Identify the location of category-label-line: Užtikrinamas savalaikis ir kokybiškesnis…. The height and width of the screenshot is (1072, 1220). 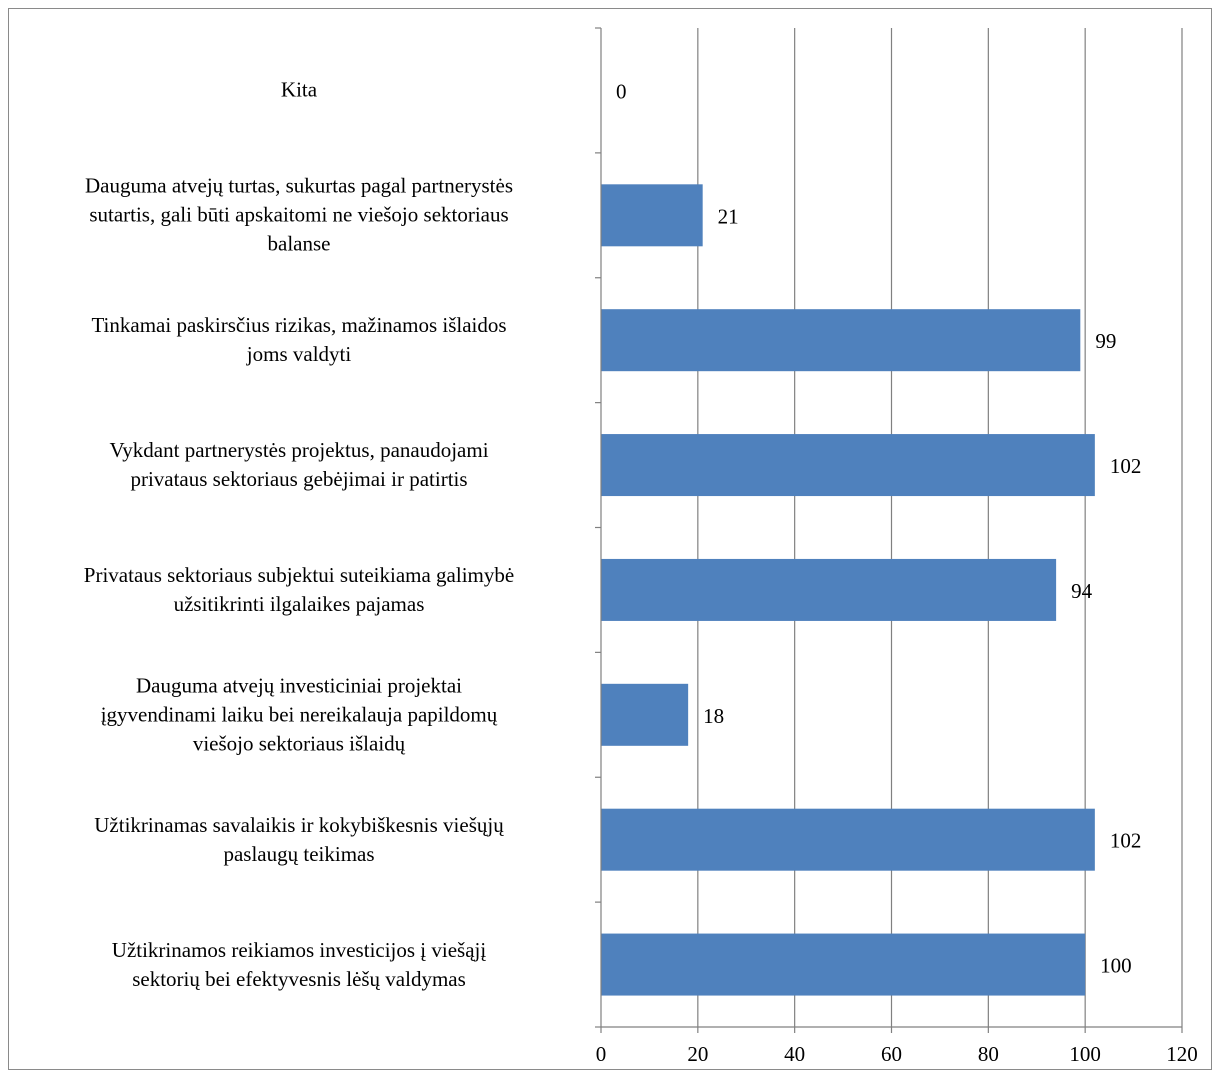
(299, 824).